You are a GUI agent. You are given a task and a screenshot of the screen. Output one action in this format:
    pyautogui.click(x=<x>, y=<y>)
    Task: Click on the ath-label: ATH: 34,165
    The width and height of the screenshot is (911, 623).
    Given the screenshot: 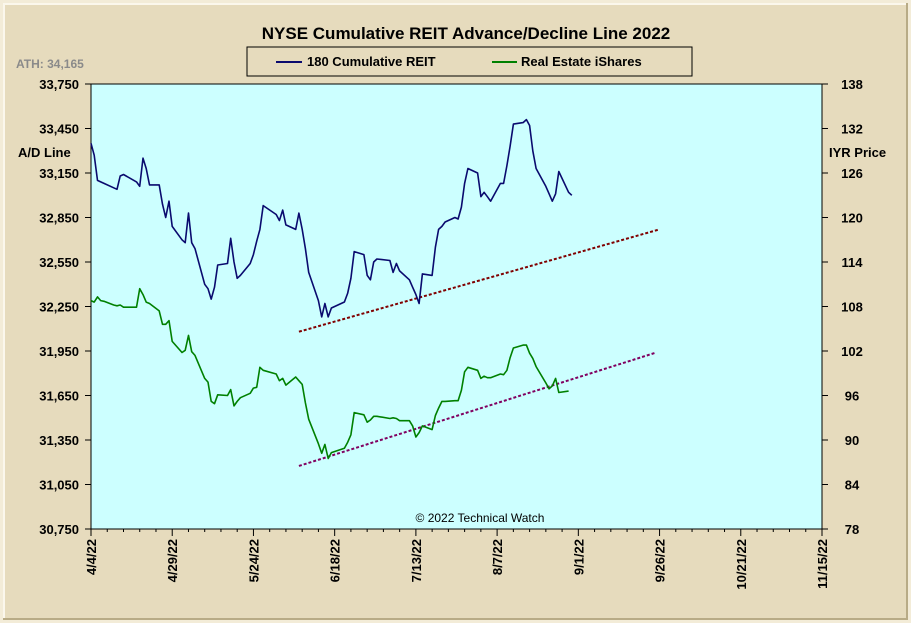 What is the action you would take?
    pyautogui.click(x=50, y=64)
    